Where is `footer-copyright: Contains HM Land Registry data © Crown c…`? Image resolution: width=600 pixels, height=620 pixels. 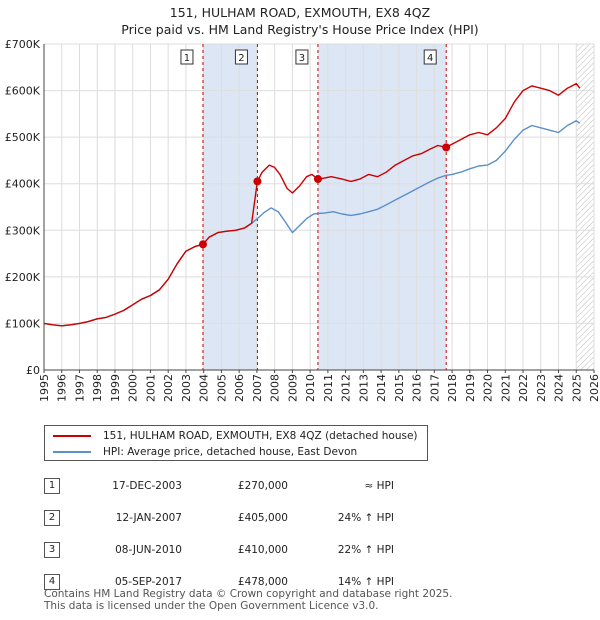
footer-copyright: Contains HM Land Registry data © Crown c… is located at coordinates (248, 594).